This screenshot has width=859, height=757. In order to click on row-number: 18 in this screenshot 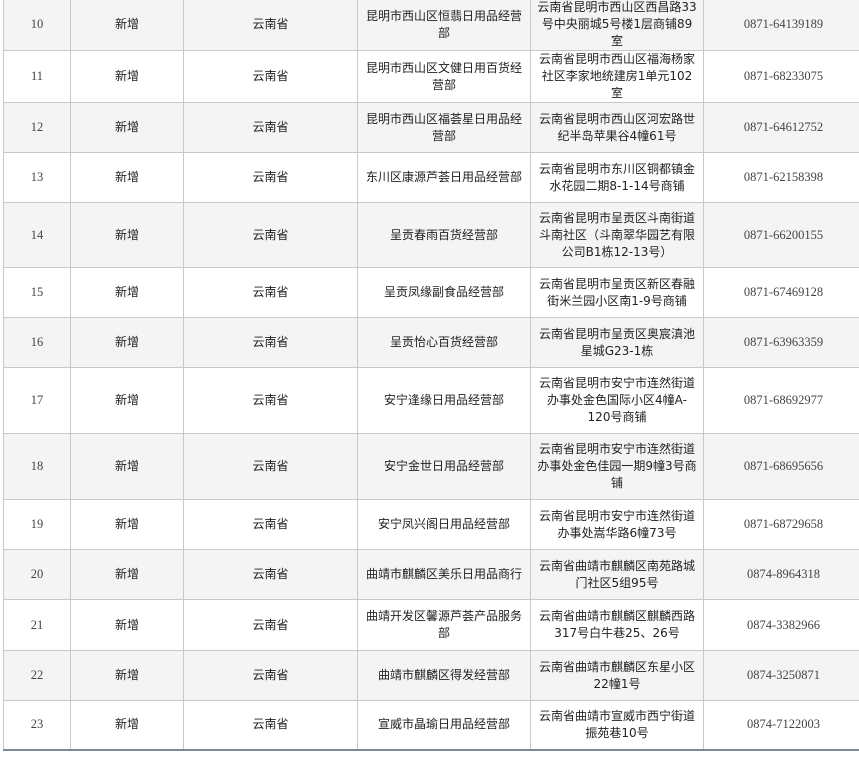, I will do `click(37, 466)`.